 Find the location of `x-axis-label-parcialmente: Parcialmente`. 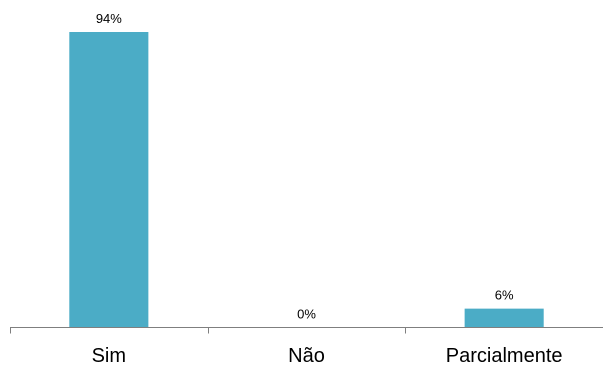

x-axis-label-parcialmente: Parcialmente is located at coordinates (504, 356).